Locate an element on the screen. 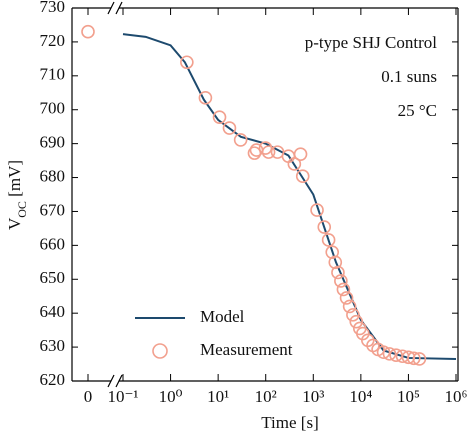 This screenshot has width=472, height=437. legend-swatch is located at coordinates (160, 351).